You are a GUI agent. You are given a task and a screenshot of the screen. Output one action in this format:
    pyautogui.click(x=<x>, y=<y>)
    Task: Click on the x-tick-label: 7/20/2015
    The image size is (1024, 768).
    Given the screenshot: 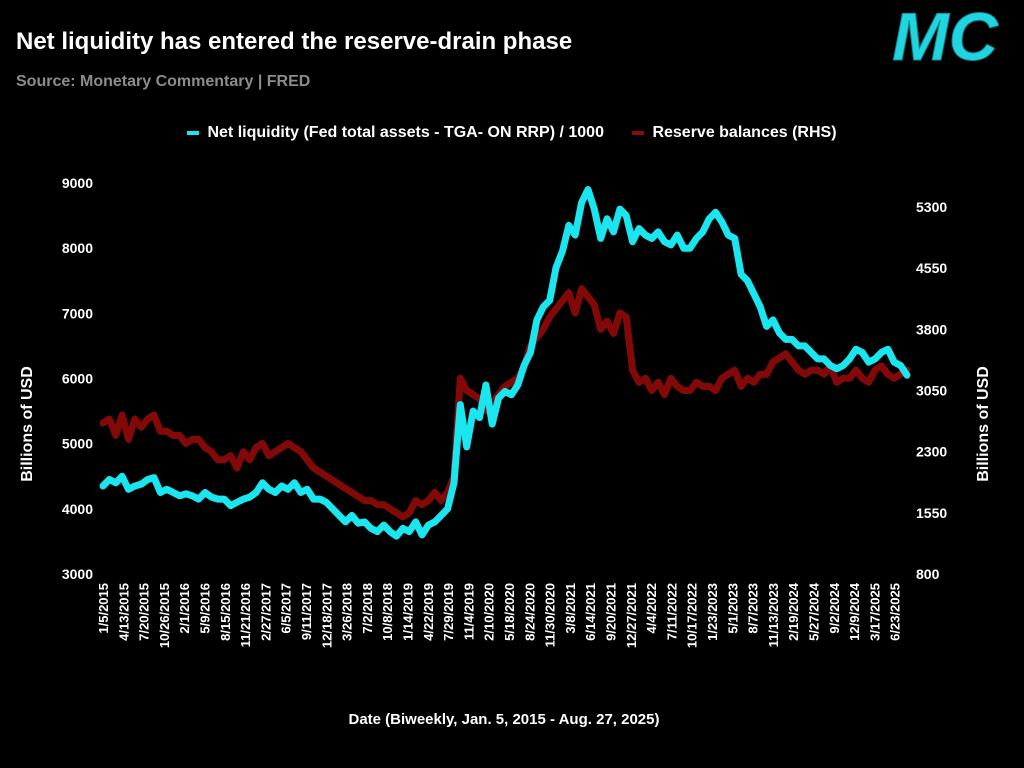 What is the action you would take?
    pyautogui.click(x=144, y=612)
    